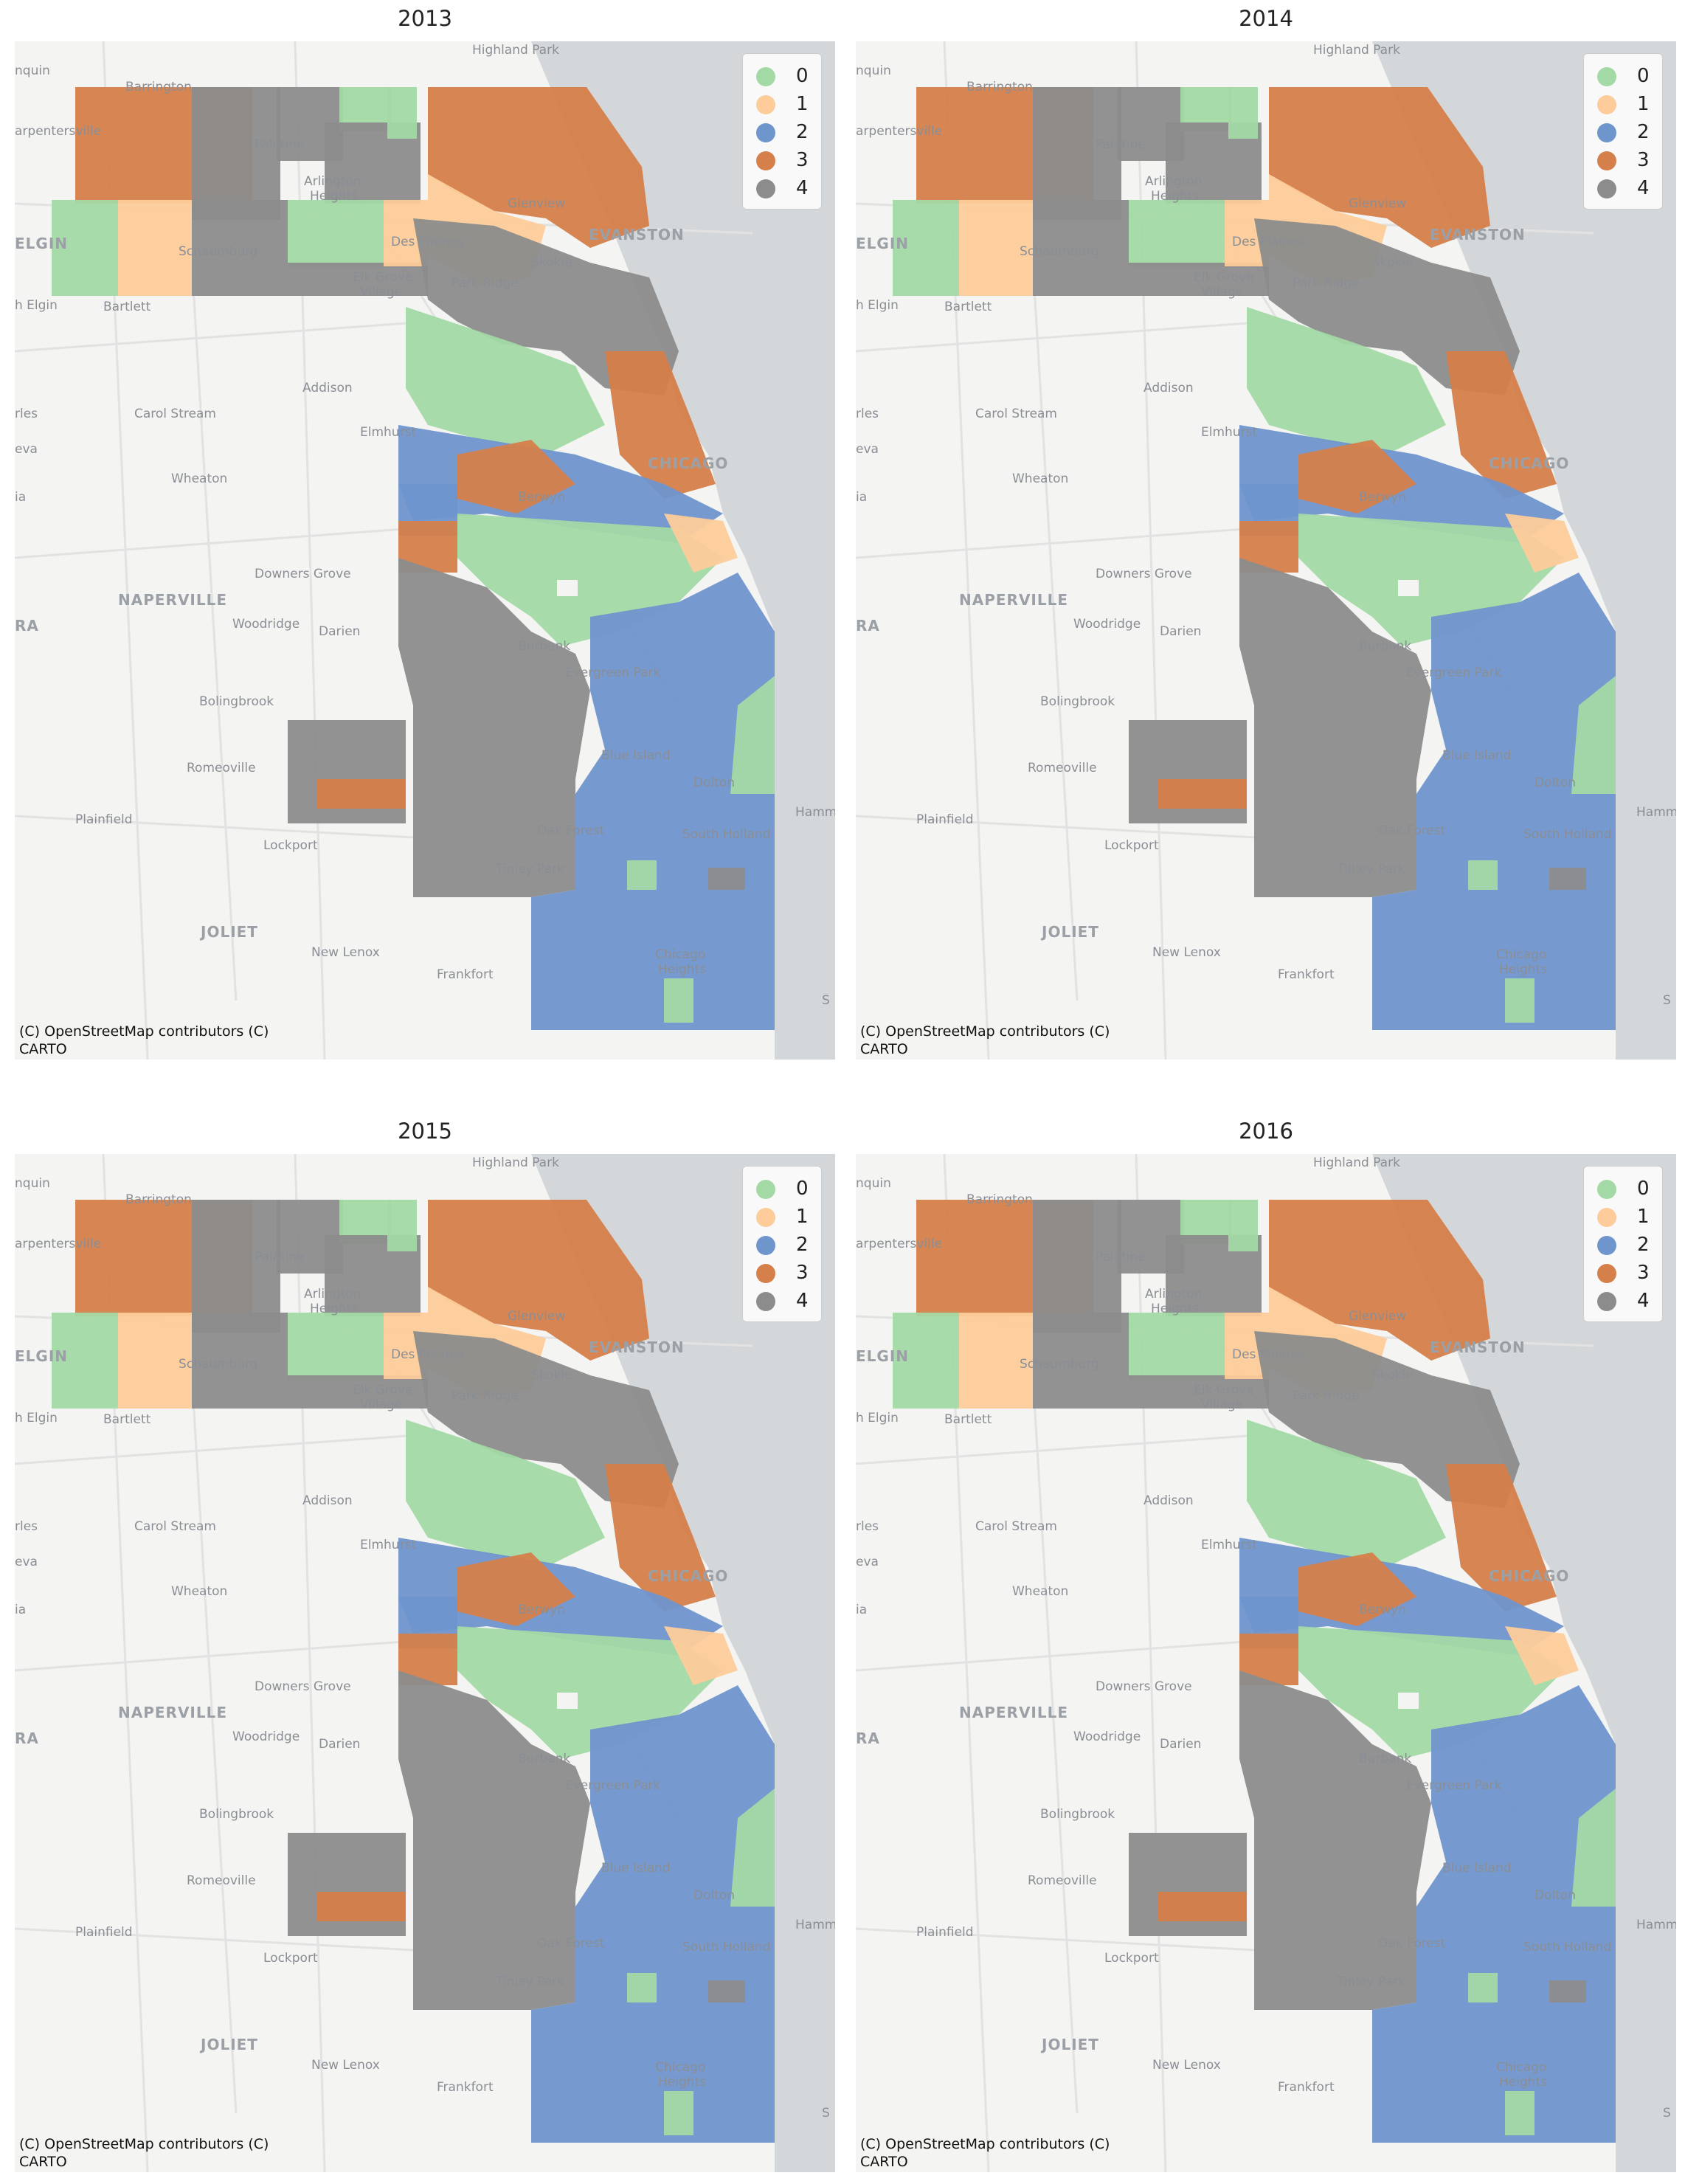  What do you see at coordinates (32, 70) in the screenshot?
I see `place-label: nquin` at bounding box center [32, 70].